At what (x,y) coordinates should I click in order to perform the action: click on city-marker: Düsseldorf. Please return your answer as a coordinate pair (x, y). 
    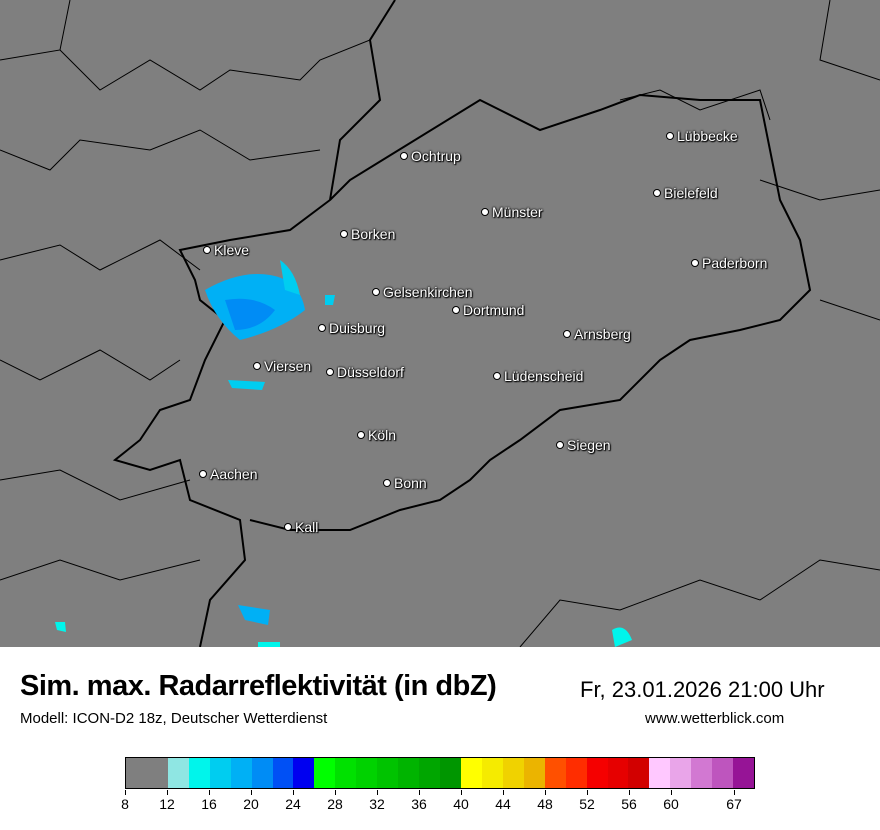
    Looking at the image, I should click on (365, 372).